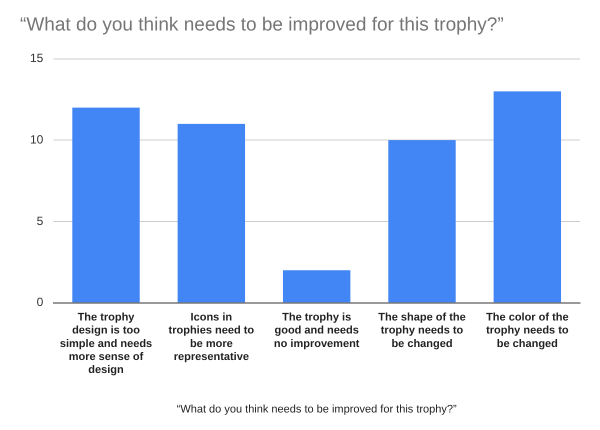 This screenshot has width=600, height=430. What do you see at coordinates (40, 221) in the screenshot?
I see `y-tick-label: 5` at bounding box center [40, 221].